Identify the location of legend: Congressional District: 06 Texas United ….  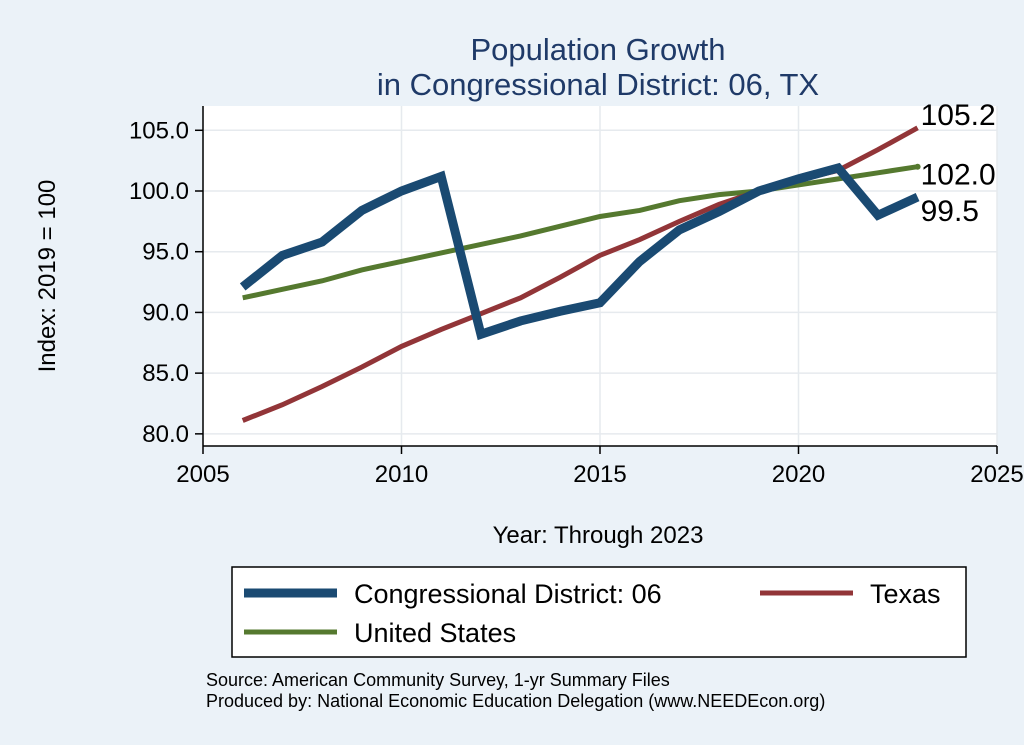
(599, 612).